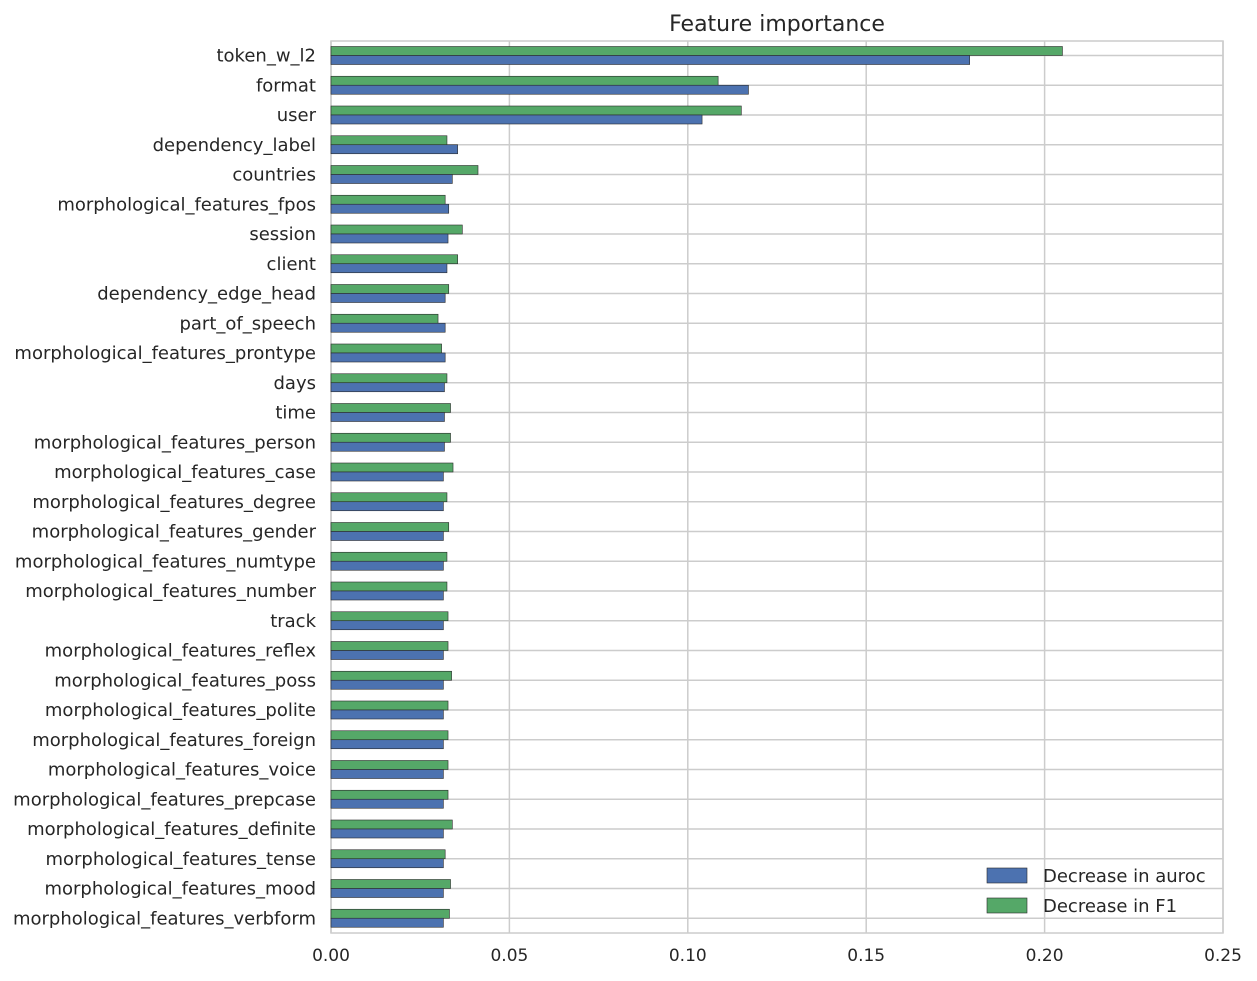 This screenshot has height=981, width=1257. What do you see at coordinates (174, 532) in the screenshot?
I see `category-label: morphological_features_gender` at bounding box center [174, 532].